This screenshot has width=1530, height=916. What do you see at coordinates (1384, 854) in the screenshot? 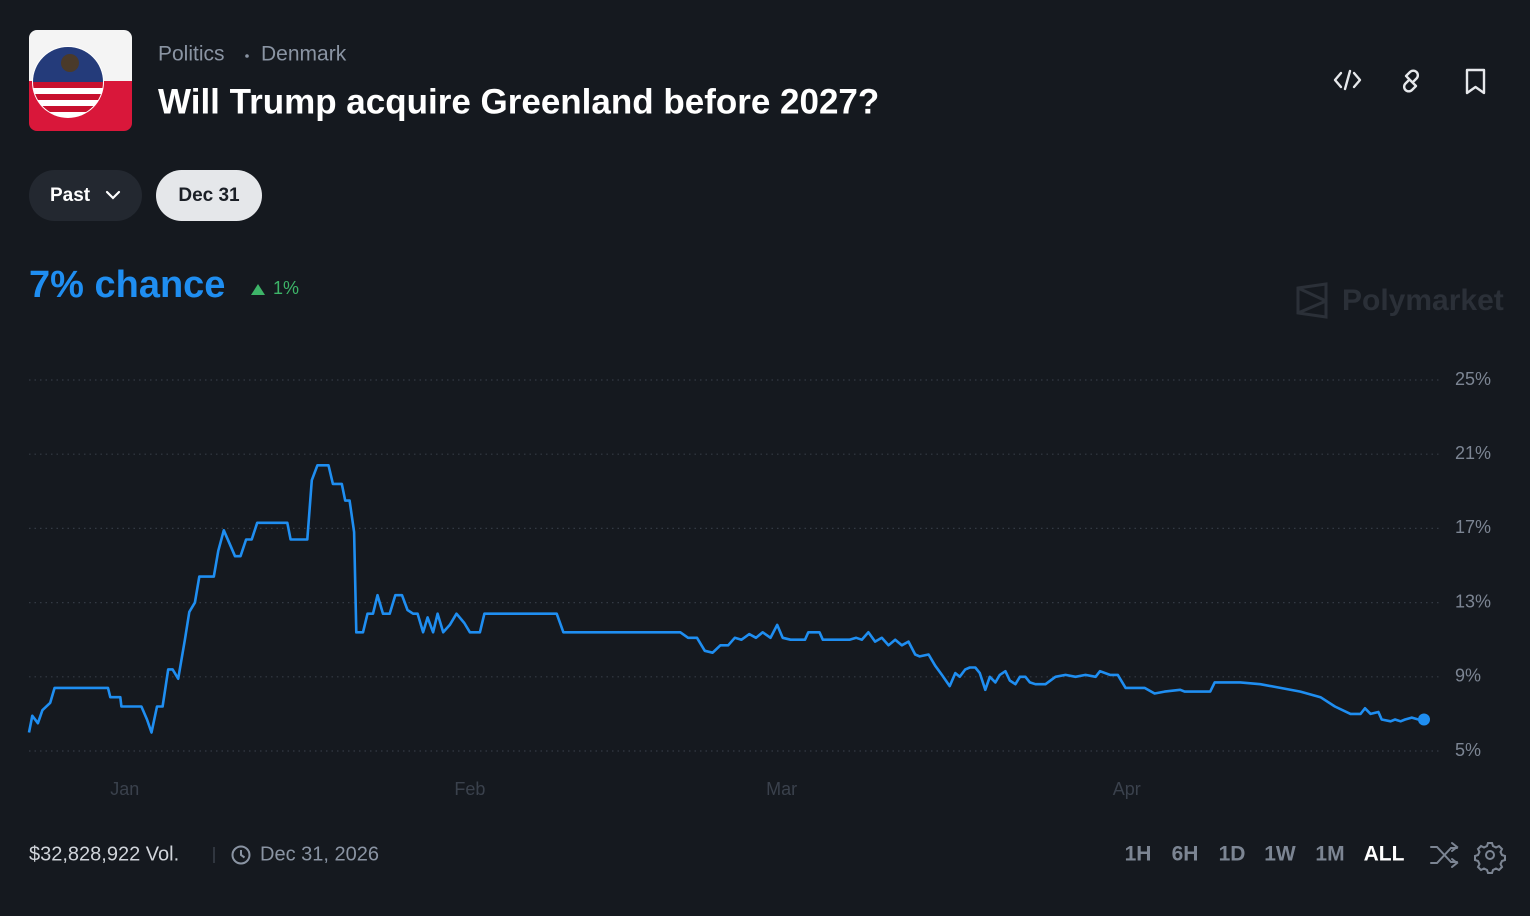
I see `range-button: ALL` at bounding box center [1384, 854].